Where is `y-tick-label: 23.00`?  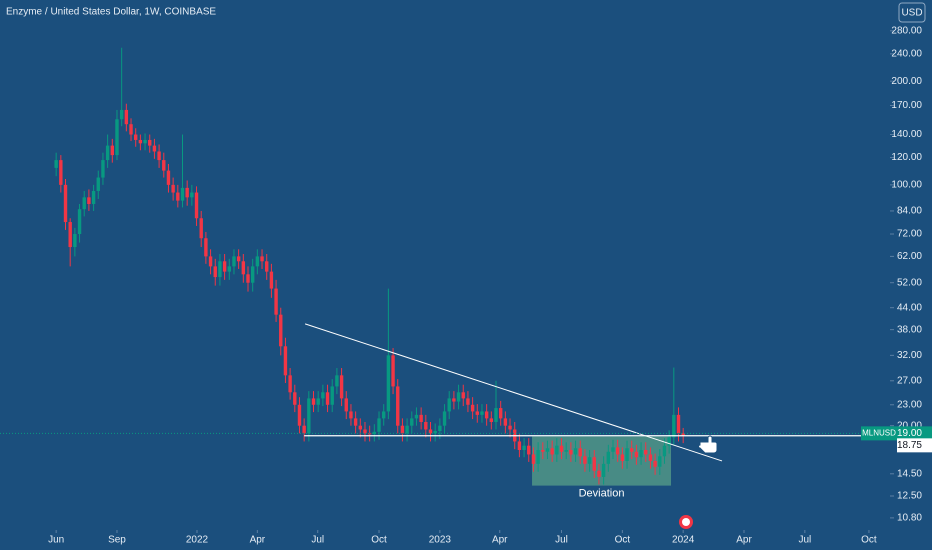 y-tick-label: 23.00 is located at coordinates (909, 404).